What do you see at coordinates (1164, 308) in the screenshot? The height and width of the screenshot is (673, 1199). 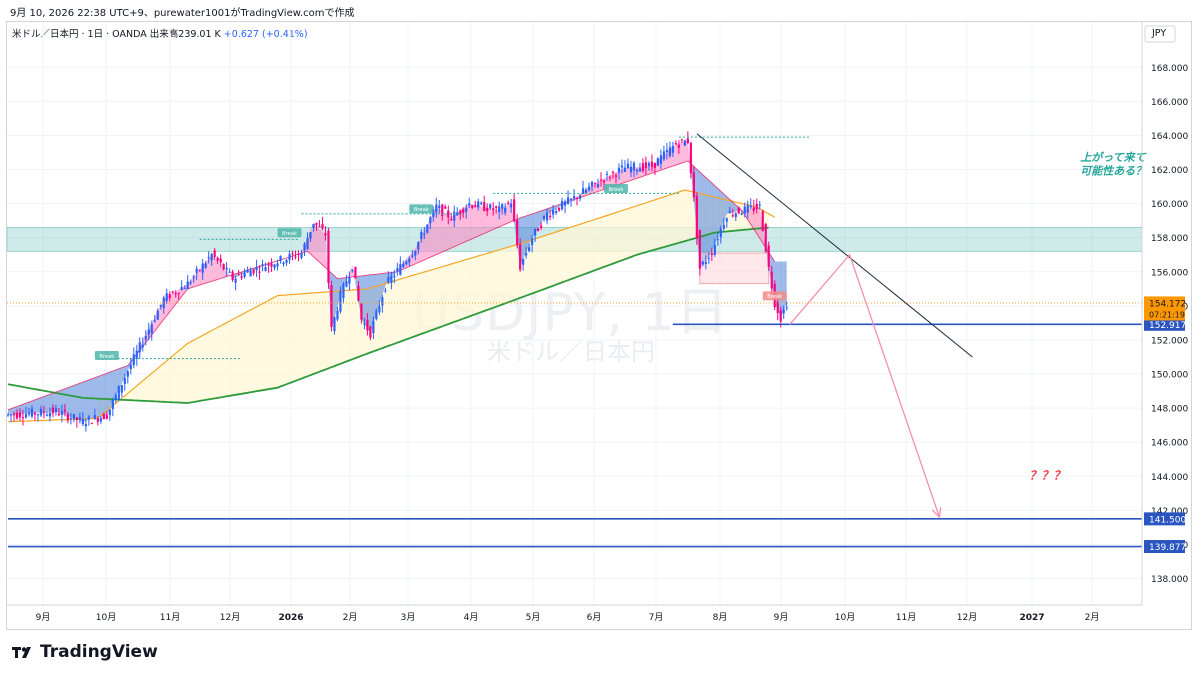 I see `current-price-tag-bg` at bounding box center [1164, 308].